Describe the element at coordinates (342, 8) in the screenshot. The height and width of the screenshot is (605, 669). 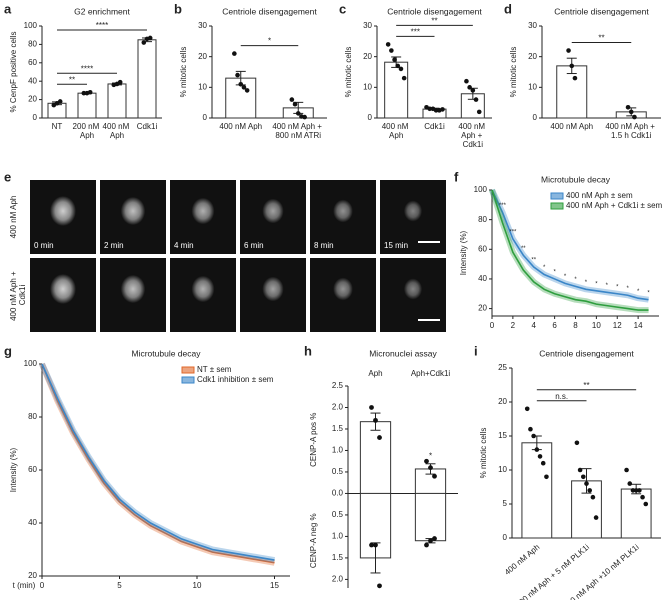
I see `panel-letter: c` at that location.